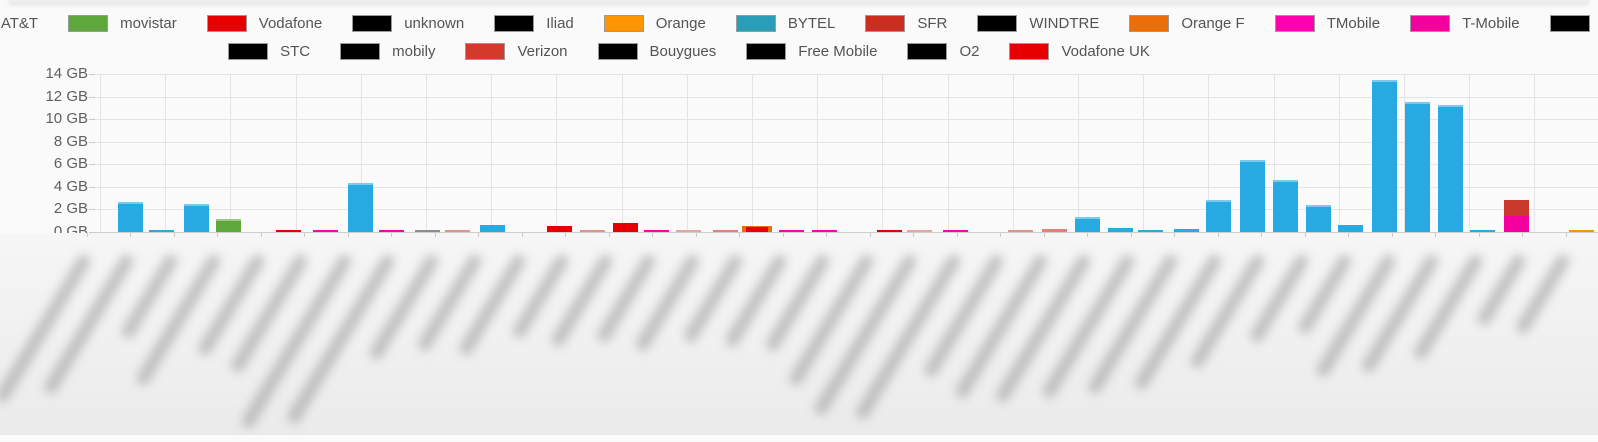 This screenshot has width=1598, height=442. What do you see at coordinates (516, 51) in the screenshot?
I see `legend-item-verizon: Verizon` at bounding box center [516, 51].